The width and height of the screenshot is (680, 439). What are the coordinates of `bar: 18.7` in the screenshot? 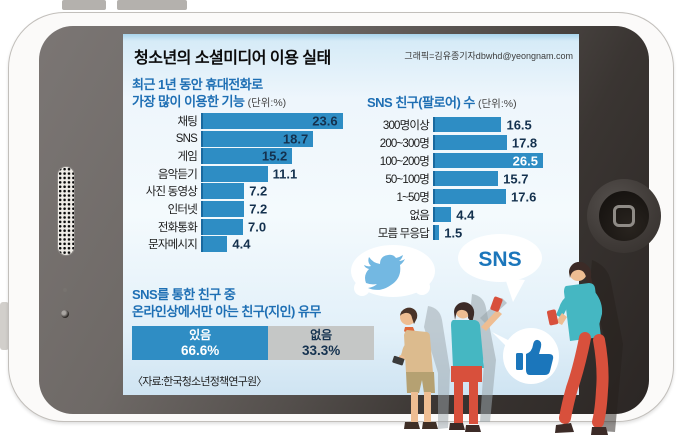 It's located at (257, 138).